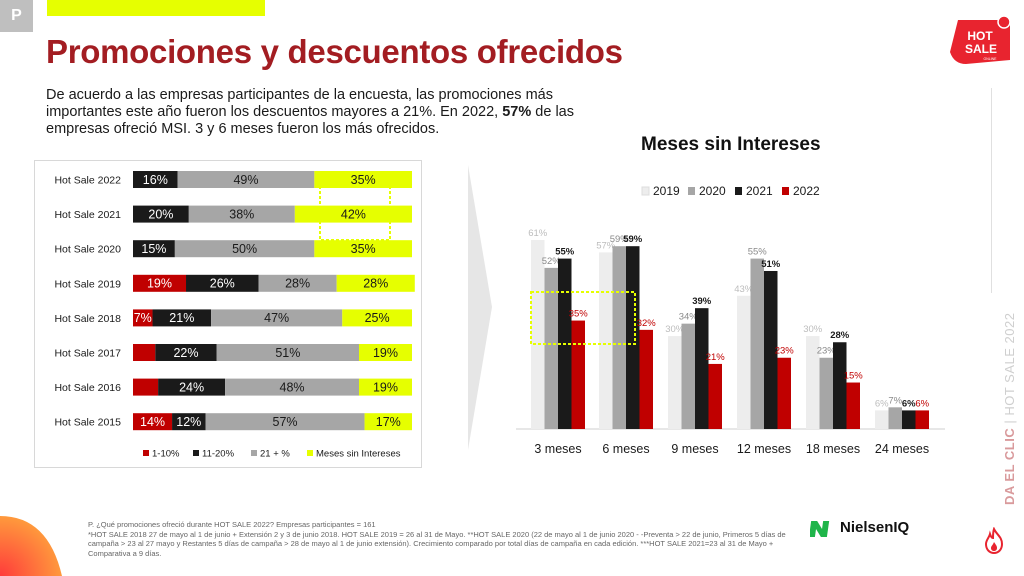 This screenshot has height=576, width=1024. I want to click on category-label: Hot Sale 2021, so click(87, 215).